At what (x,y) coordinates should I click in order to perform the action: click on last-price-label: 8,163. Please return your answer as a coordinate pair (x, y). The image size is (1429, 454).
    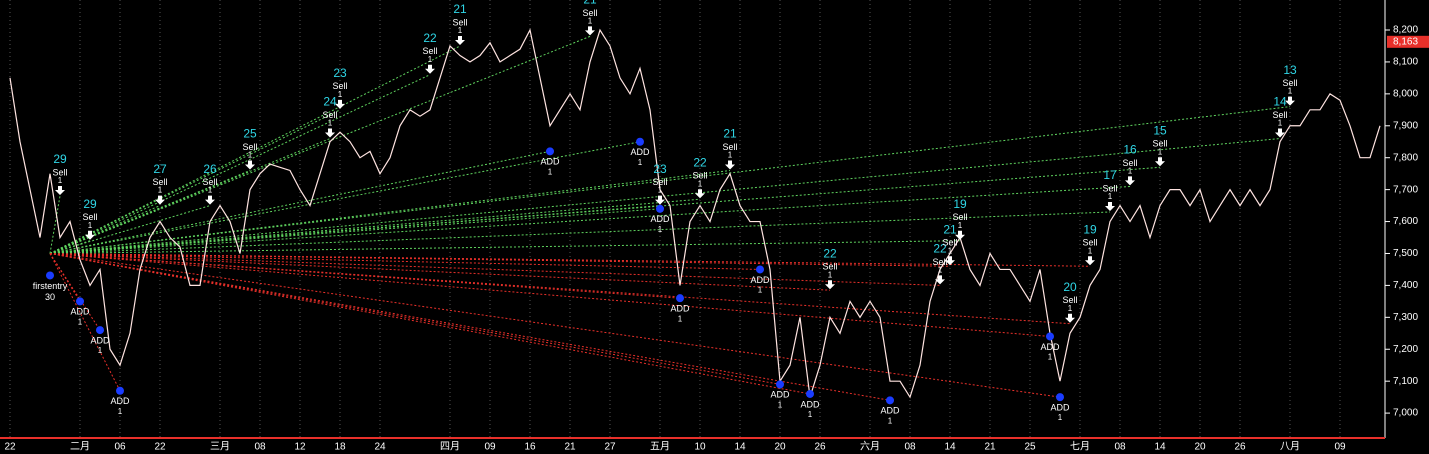
    Looking at the image, I should click on (1405, 41).